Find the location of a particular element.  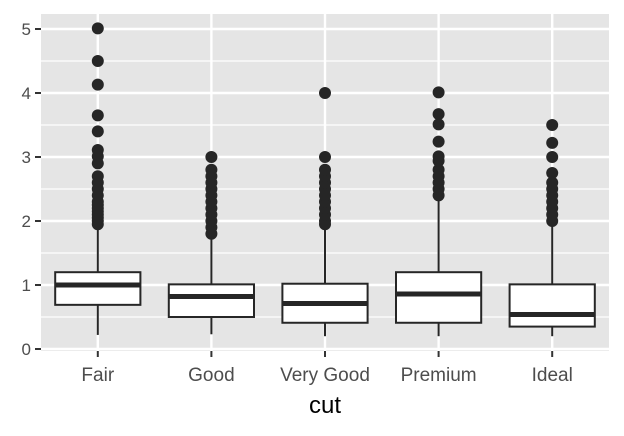

y-tick-label: 4 is located at coordinates (26, 93).